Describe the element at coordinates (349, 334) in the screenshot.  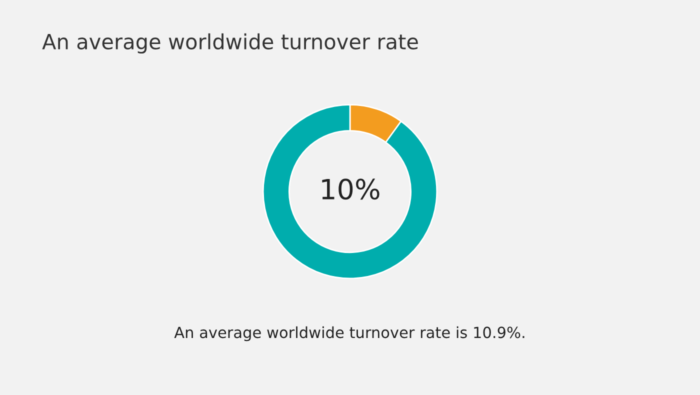
I see `text: An average worldwide turnover rate is 10.9%.` at that location.